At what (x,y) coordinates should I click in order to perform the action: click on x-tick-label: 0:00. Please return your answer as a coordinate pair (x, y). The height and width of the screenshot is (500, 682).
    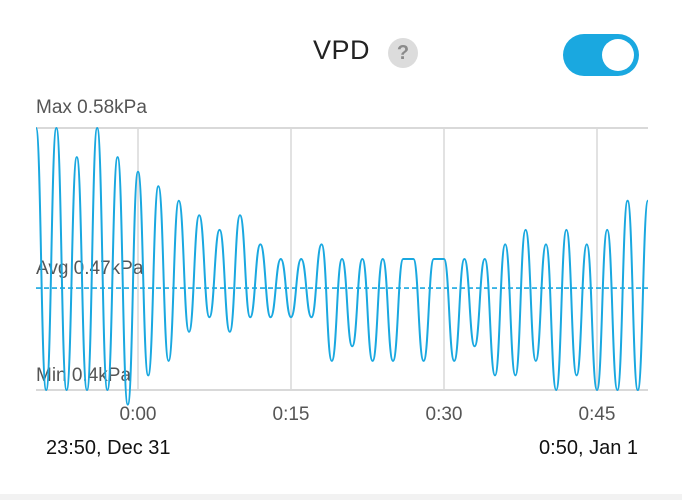
    Looking at the image, I should click on (138, 414).